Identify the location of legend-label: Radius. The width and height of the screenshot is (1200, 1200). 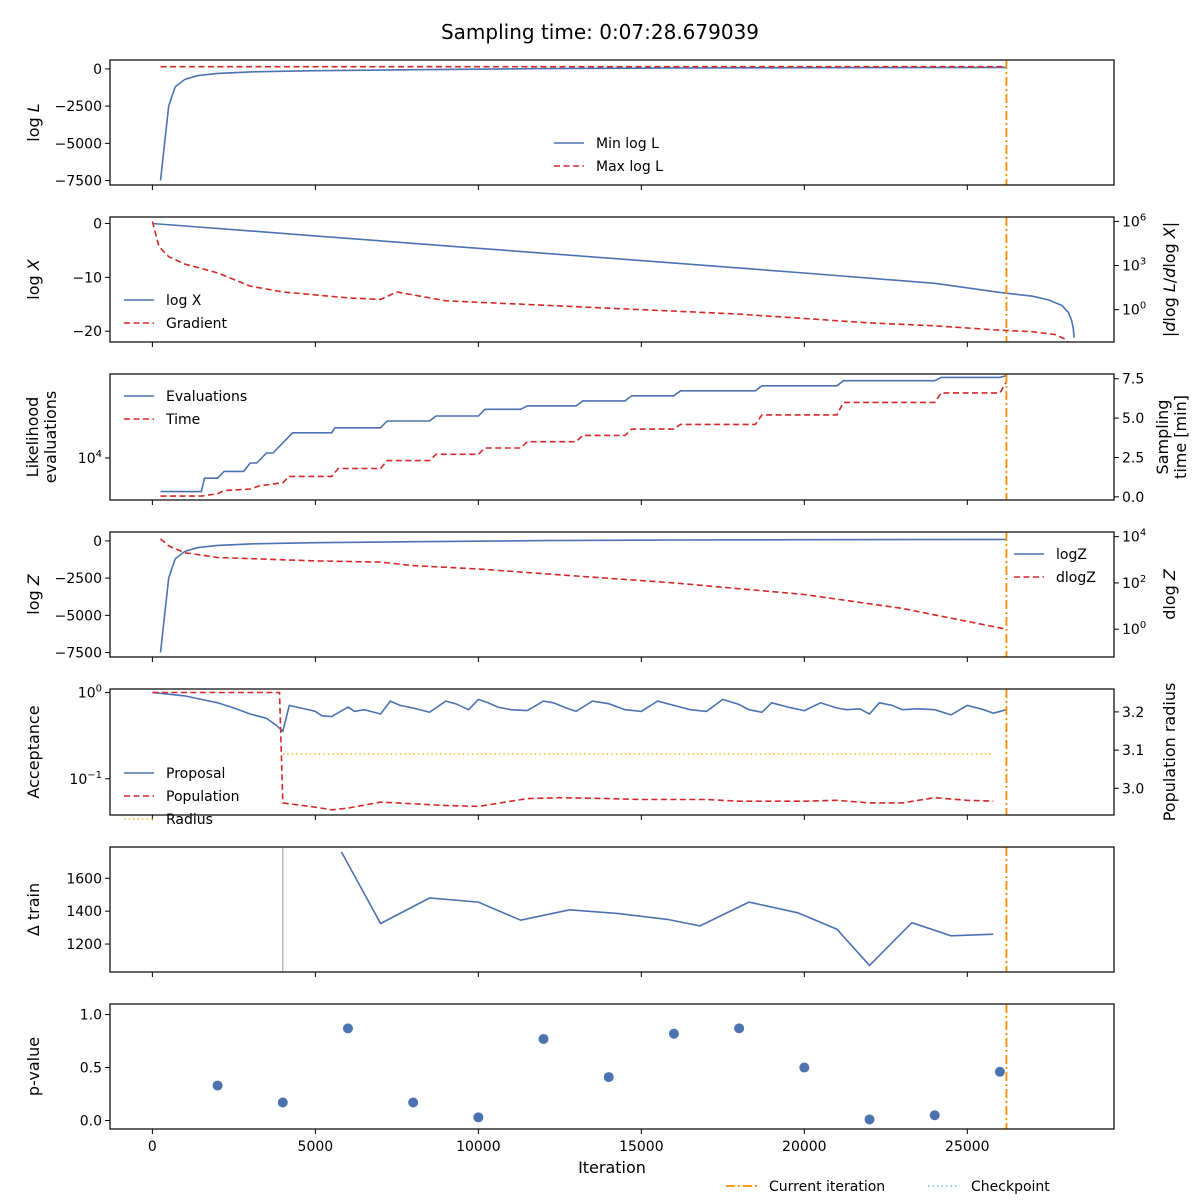
(189, 820).